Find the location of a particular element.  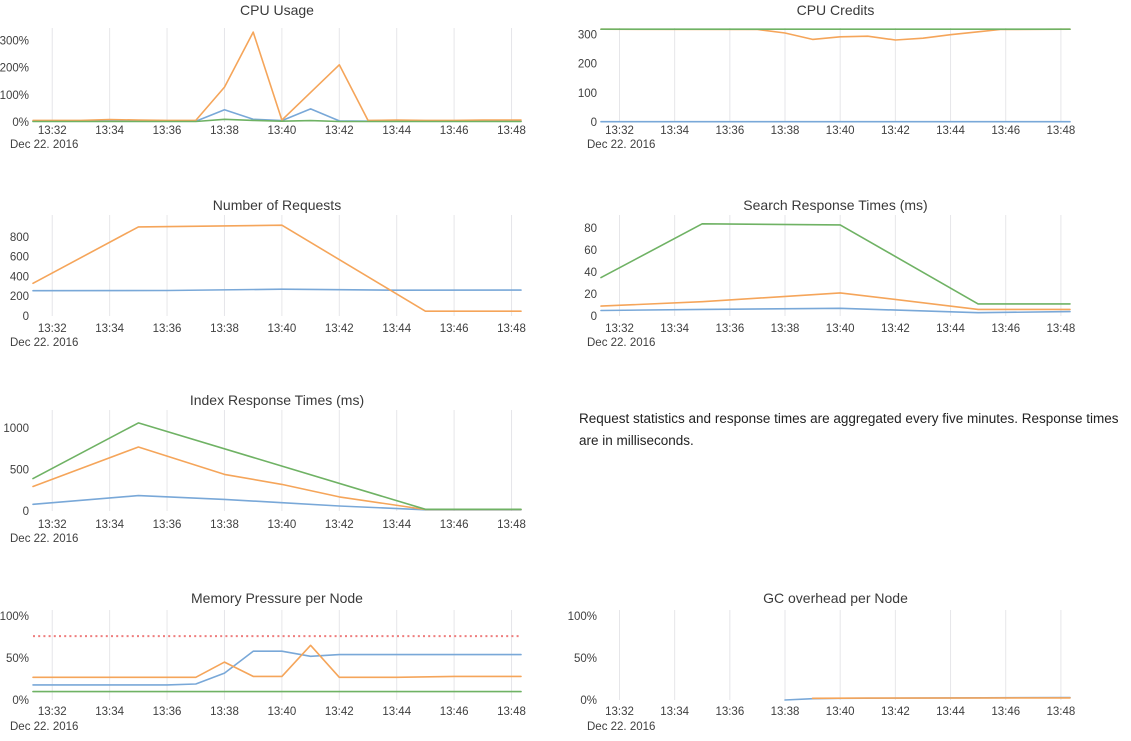

series-line-requests-blue is located at coordinates (277, 290).